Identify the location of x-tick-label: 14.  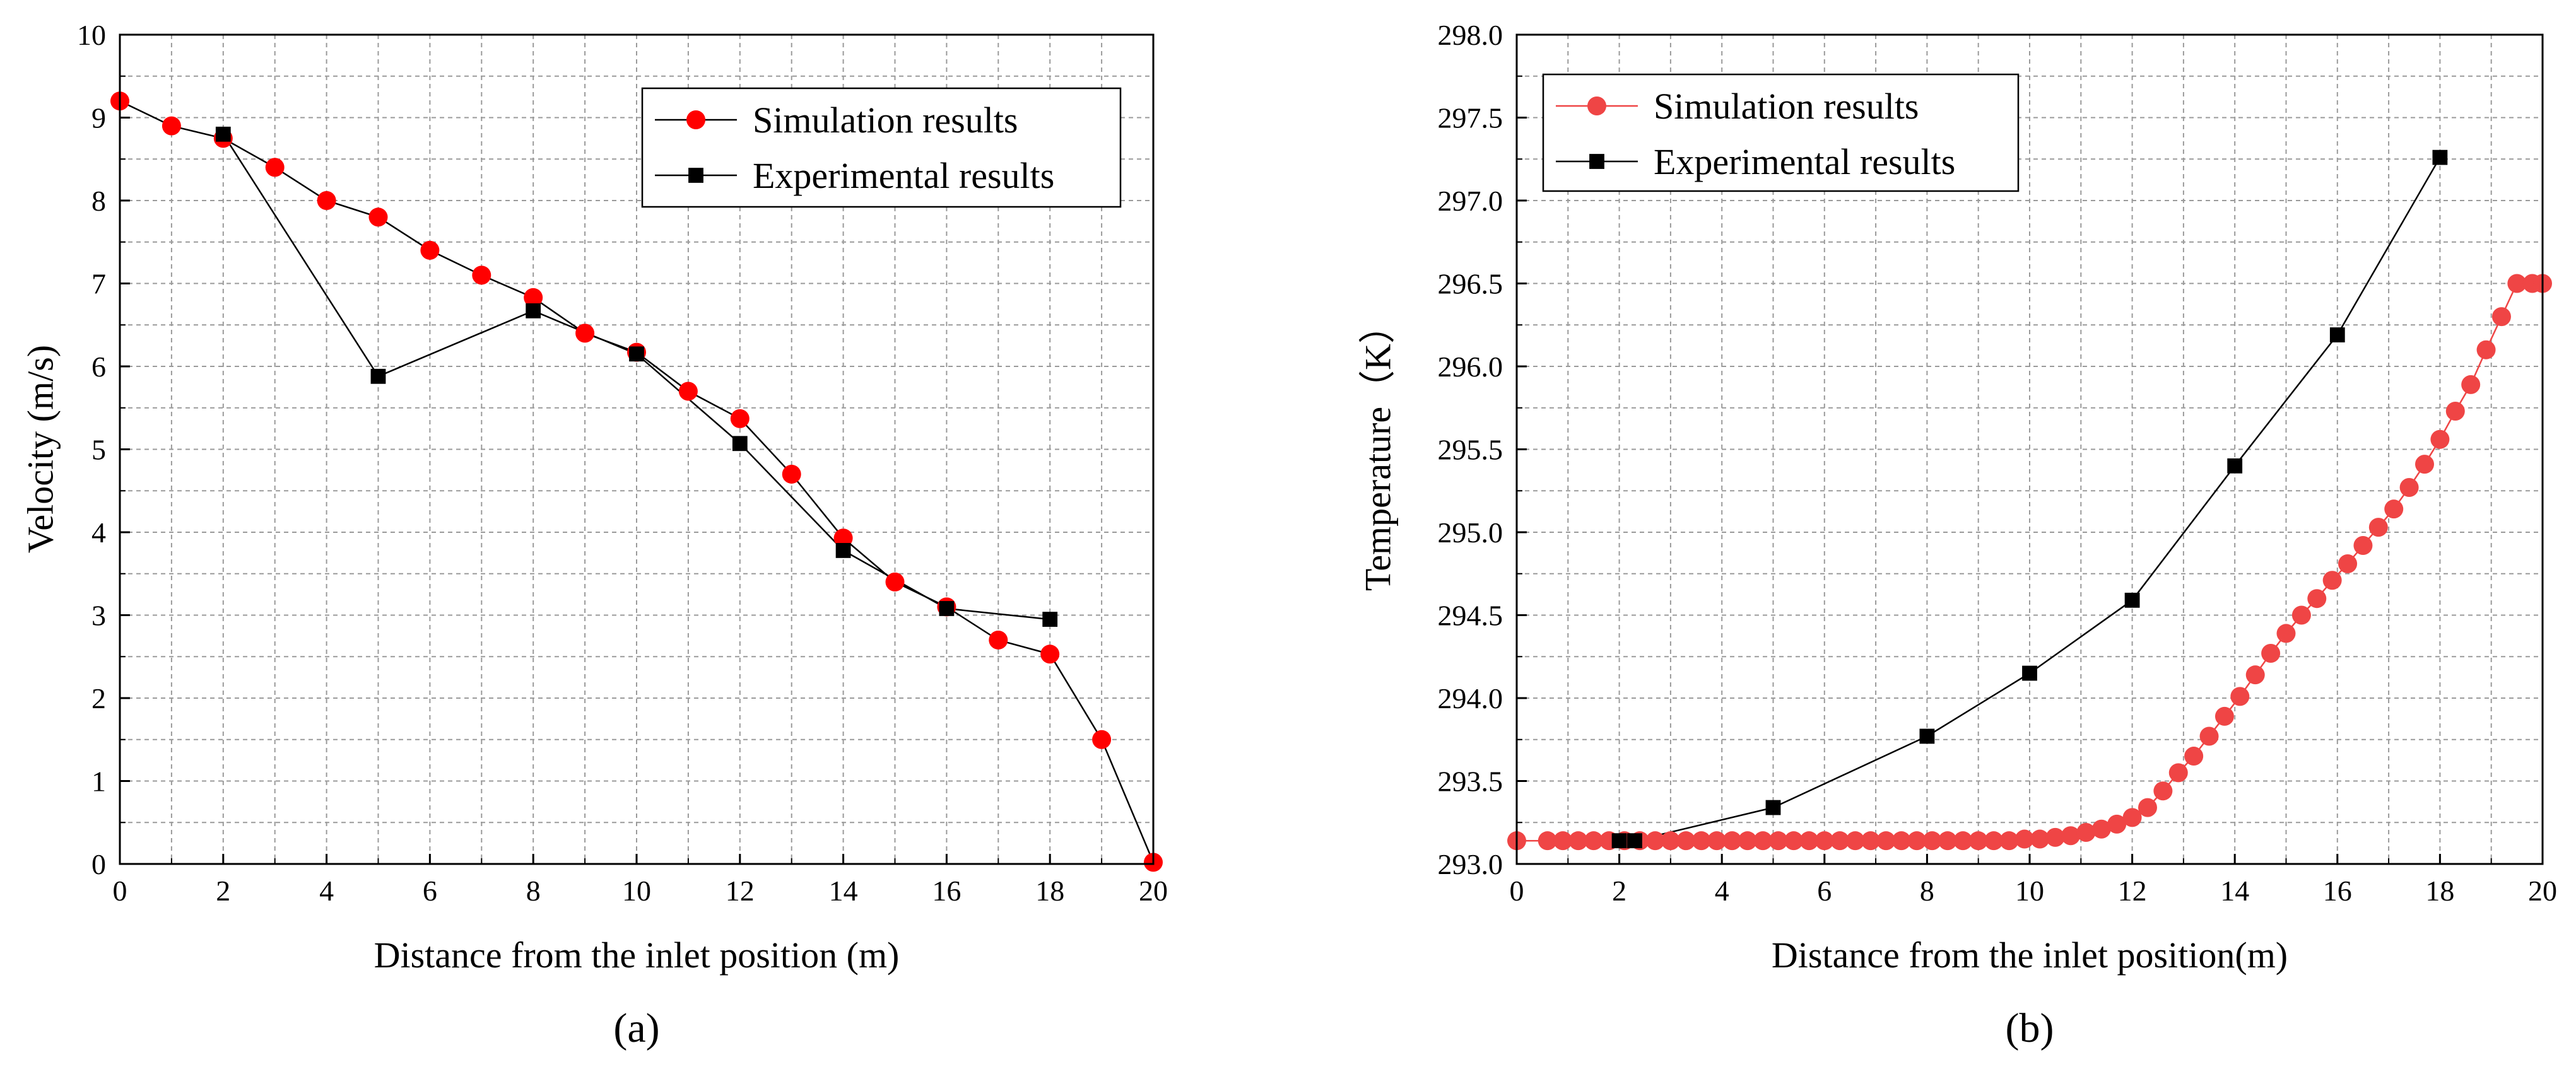
(843, 891).